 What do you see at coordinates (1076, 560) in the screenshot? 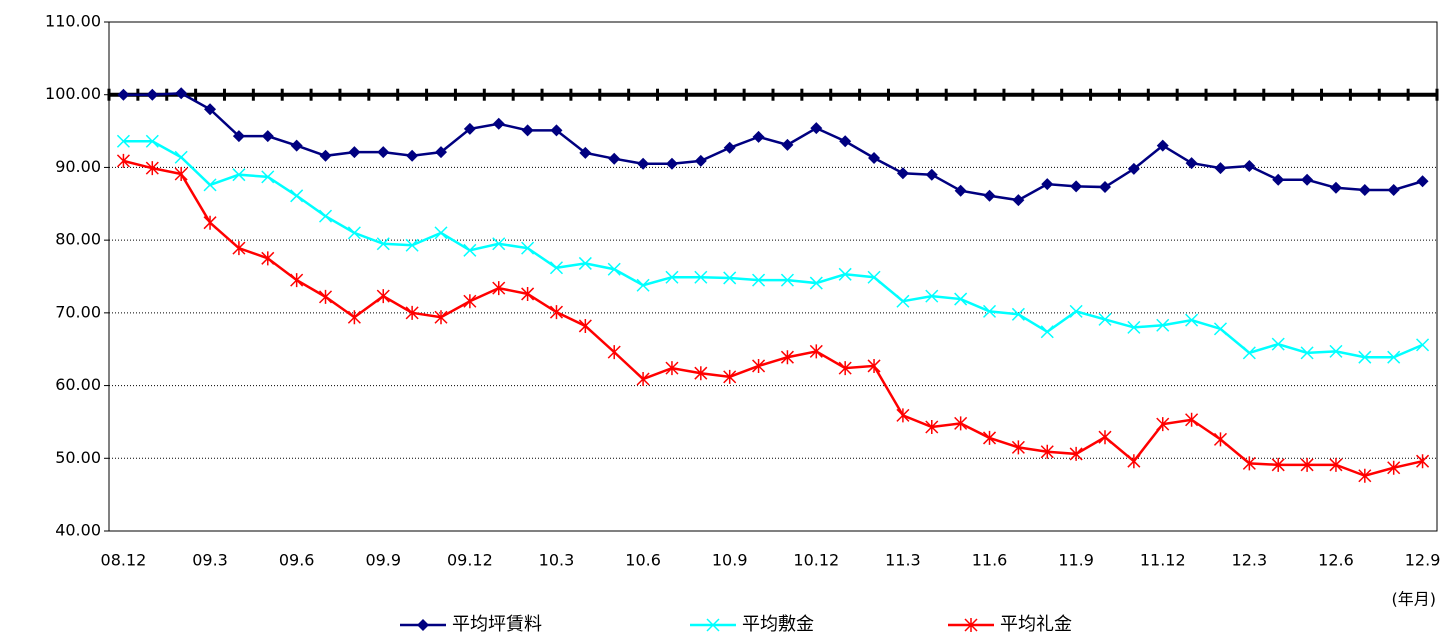
I see `x-tick-label: 11.9` at bounding box center [1076, 560].